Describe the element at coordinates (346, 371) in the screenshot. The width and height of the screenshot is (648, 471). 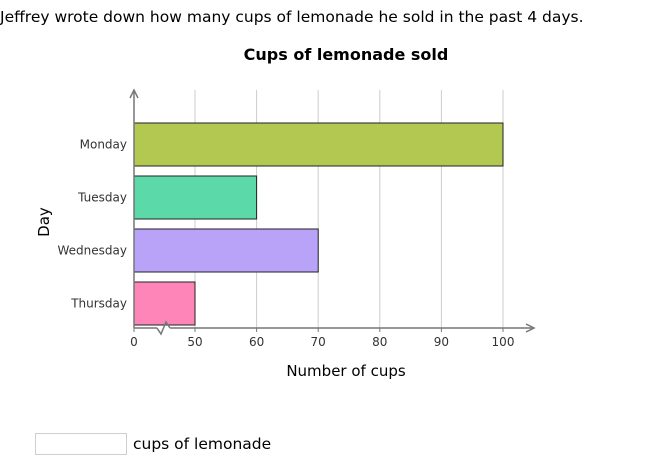
I see `x-axis-label: Number of cups` at that location.